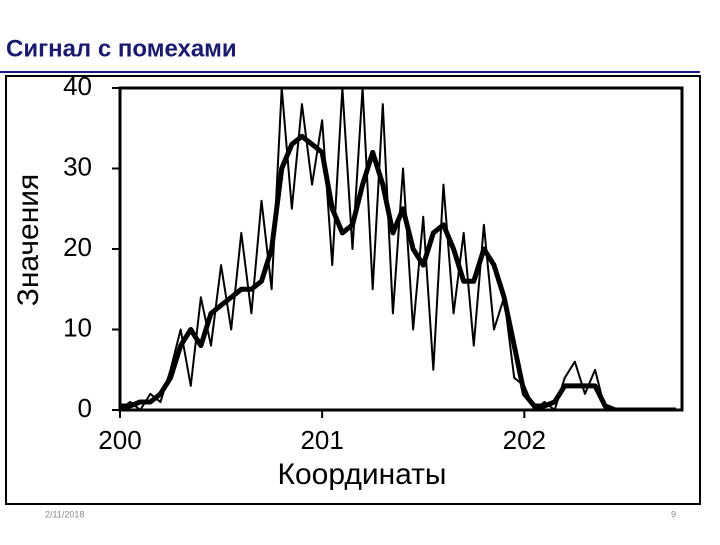 This screenshot has width=720, height=545. I want to click on y-axis-label: Значения, so click(28, 240).